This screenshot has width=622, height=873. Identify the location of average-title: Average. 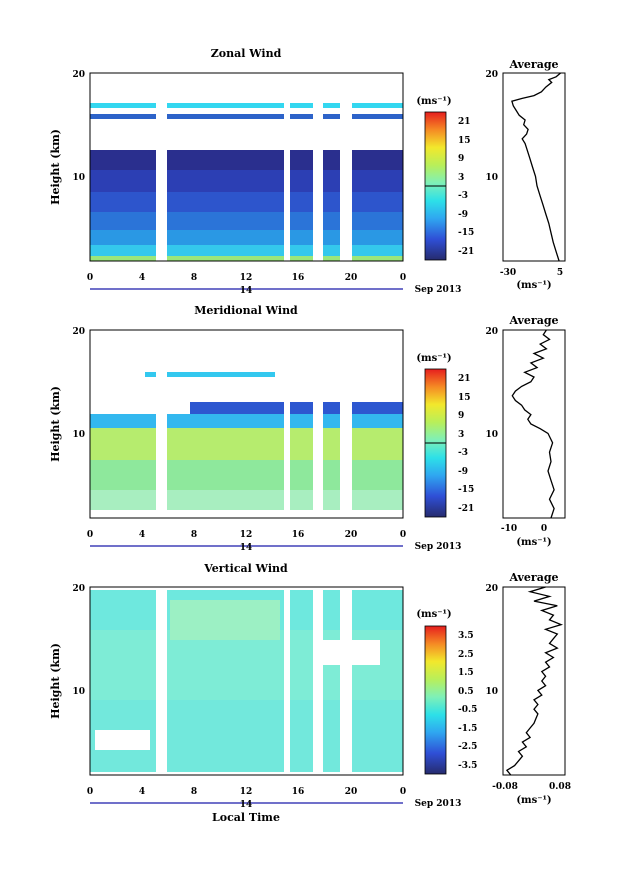
(533, 577).